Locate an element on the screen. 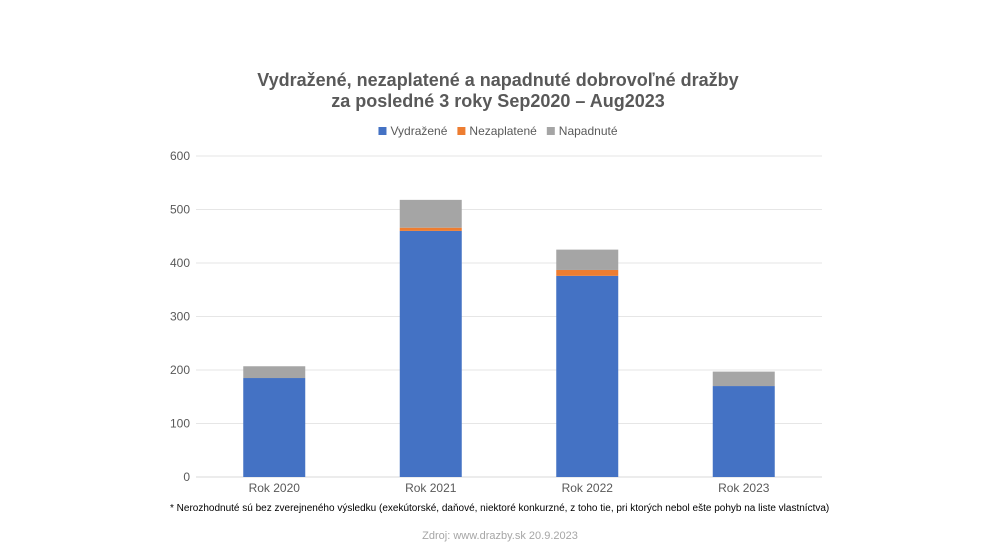 This screenshot has width=1000, height=559. y-tick-label: 100 is located at coordinates (180, 424).